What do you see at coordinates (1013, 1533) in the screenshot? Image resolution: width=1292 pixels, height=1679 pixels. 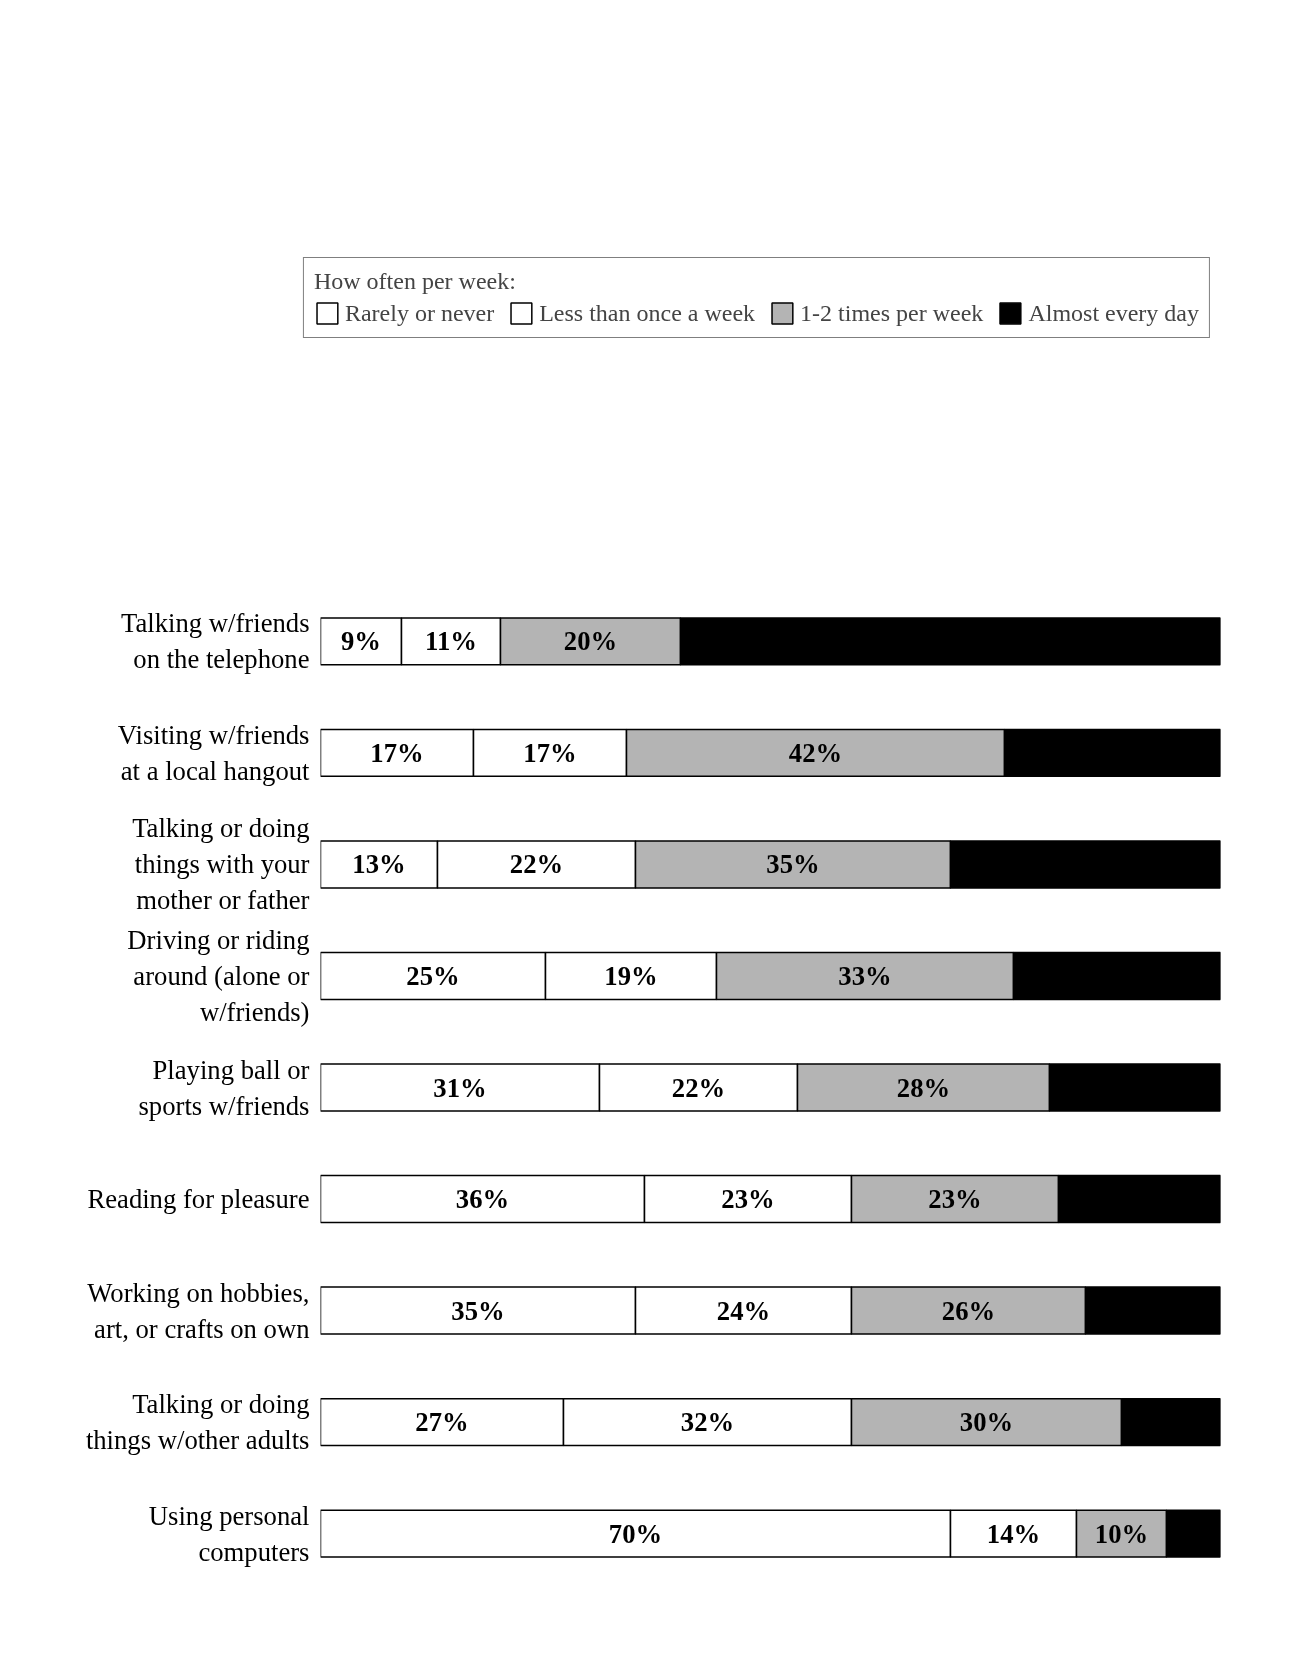 I see `data-label: 14%` at bounding box center [1013, 1533].